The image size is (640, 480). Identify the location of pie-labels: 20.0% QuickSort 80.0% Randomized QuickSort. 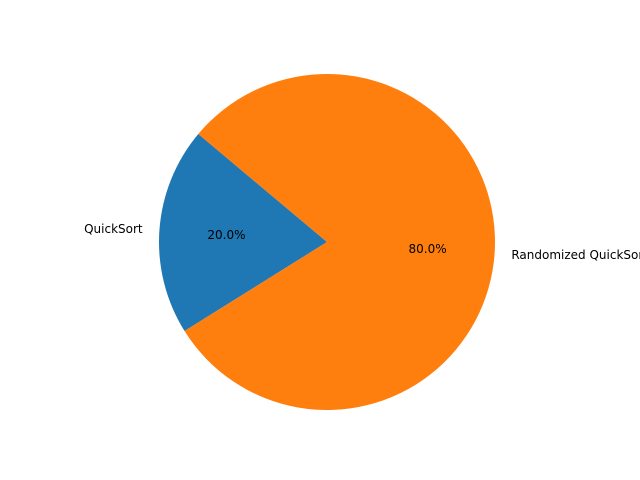
(362, 242).